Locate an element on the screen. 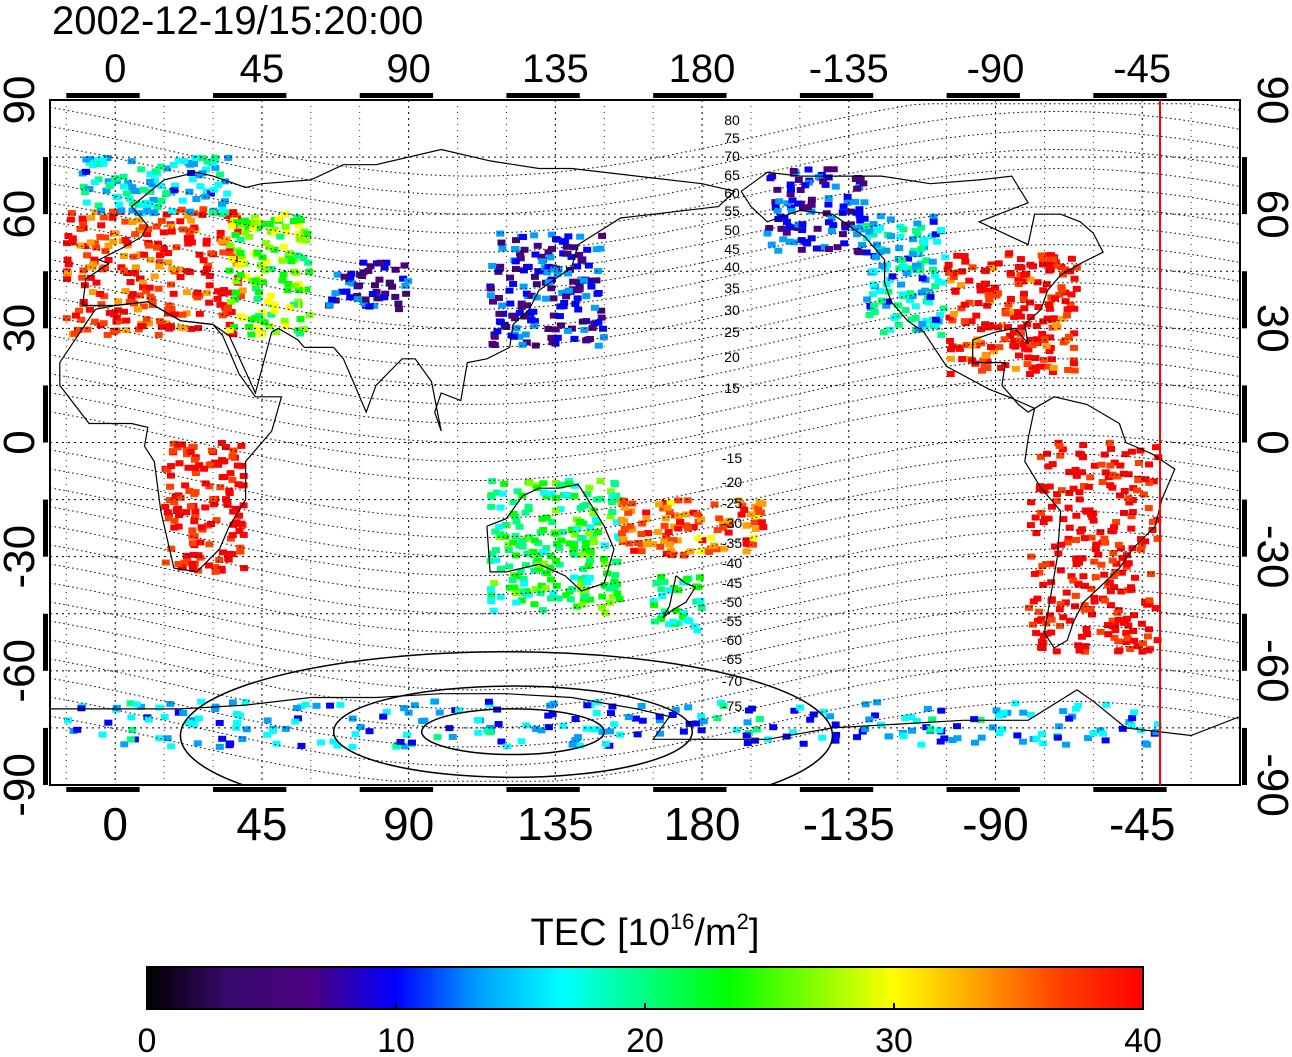 This screenshot has width=1292, height=1057. right-latitude-label: -60 is located at coordinates (1270, 671).